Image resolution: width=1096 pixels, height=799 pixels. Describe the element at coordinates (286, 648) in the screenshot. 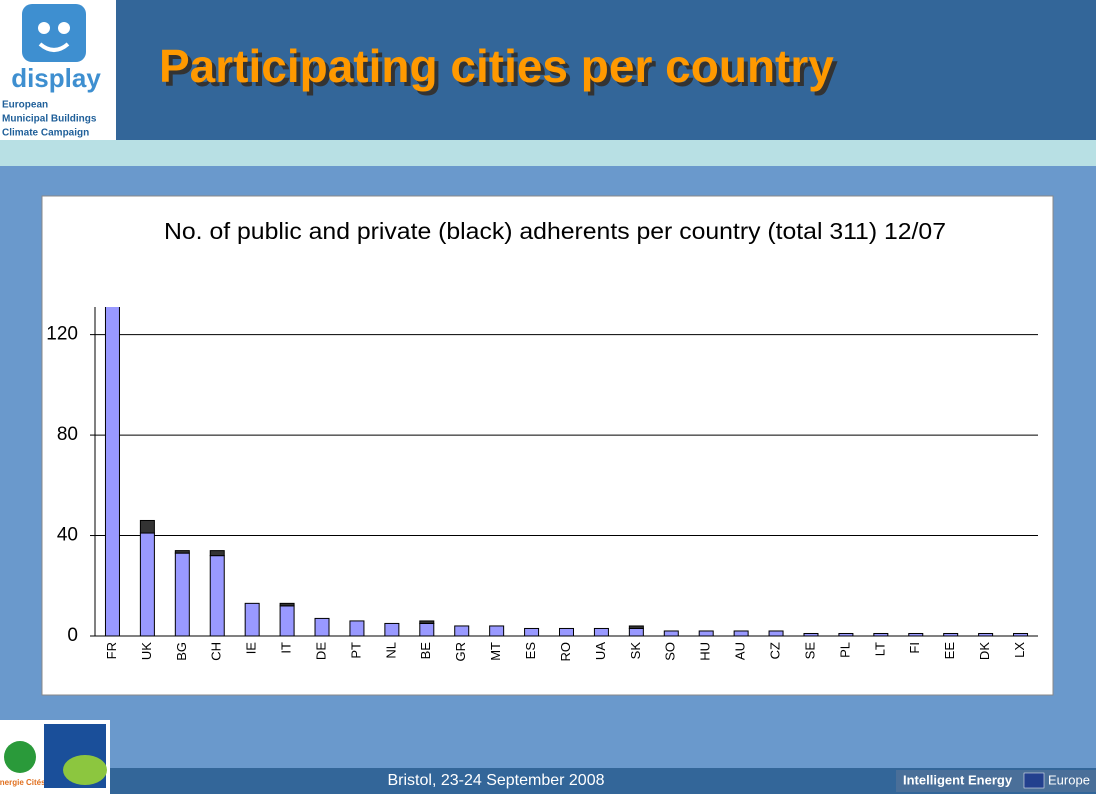

I see `x-tick-label: IT` at that location.